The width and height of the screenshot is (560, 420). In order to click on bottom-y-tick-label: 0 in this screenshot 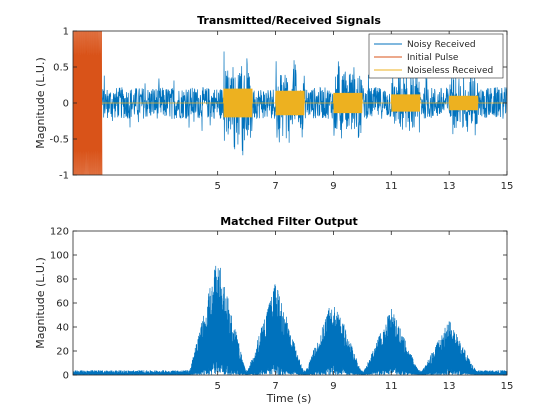, I will do `click(66, 376)`.